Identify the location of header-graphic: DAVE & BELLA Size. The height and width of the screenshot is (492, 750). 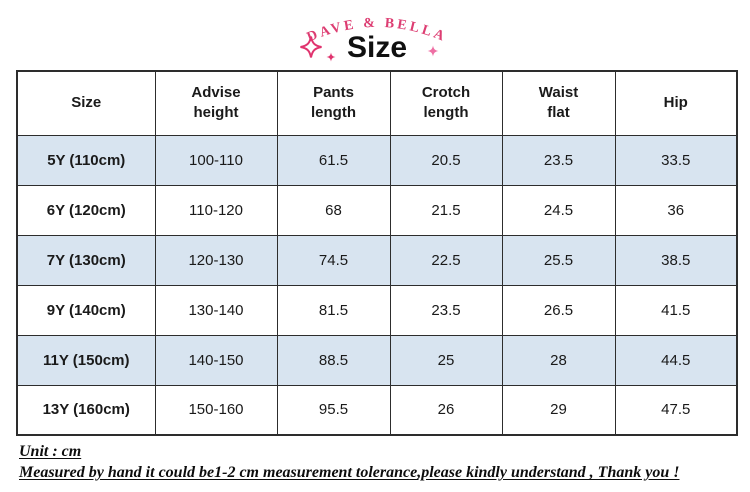
(372, 40).